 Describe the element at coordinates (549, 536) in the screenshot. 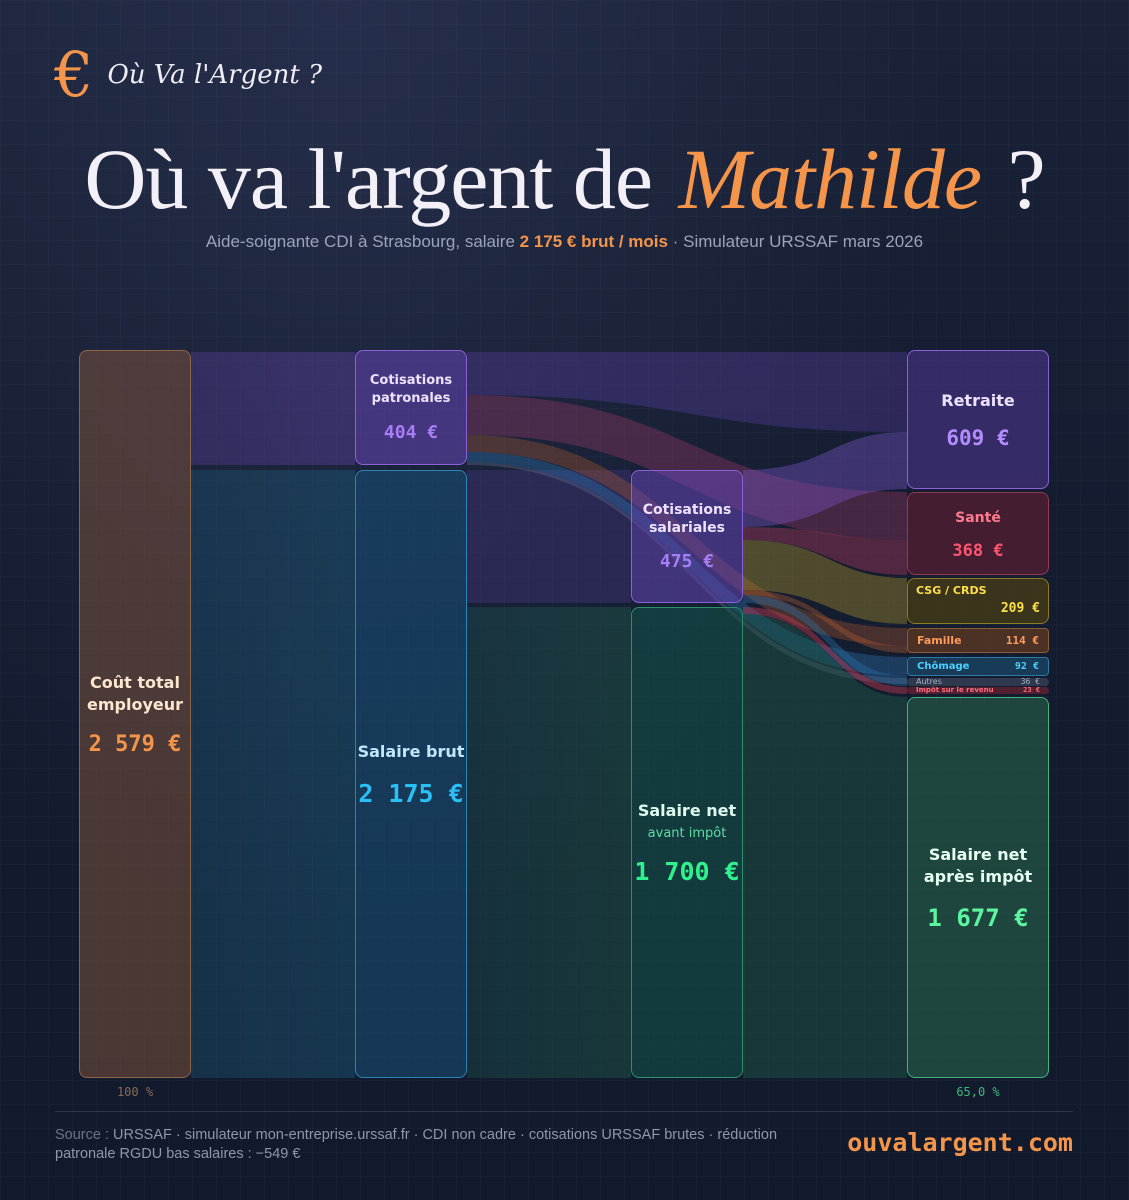

I see `flow-brut-to-cotisations-salariales` at that location.